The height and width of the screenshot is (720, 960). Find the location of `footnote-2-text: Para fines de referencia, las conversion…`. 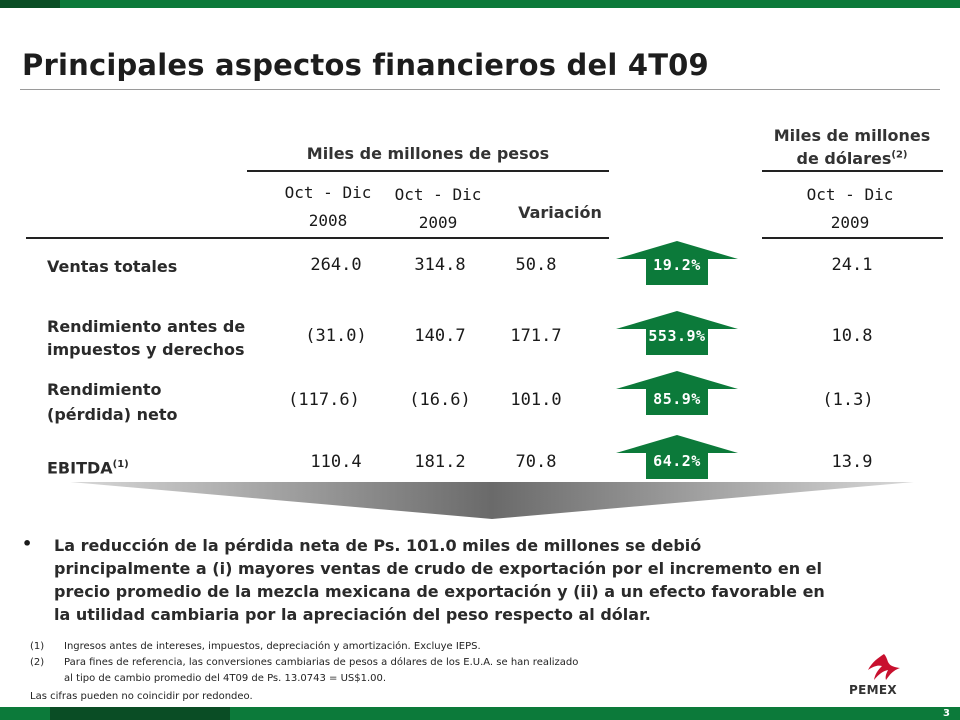

footnote-2-text: Para fines de referencia, las conversion… is located at coordinates (321, 662).